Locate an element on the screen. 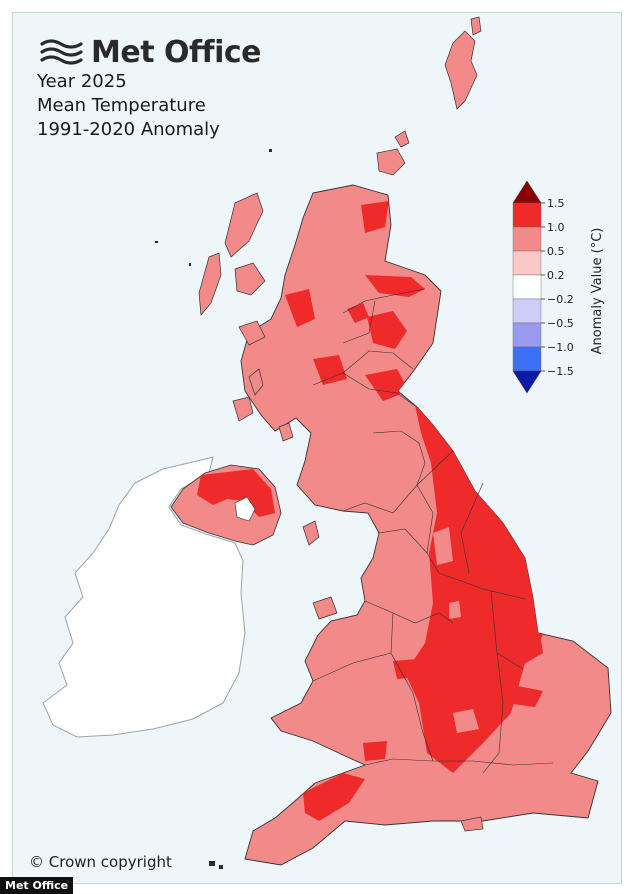 Image resolution: width=634 pixels, height=894 pixels. copyright-notice: © Crown copyright is located at coordinates (100, 862).